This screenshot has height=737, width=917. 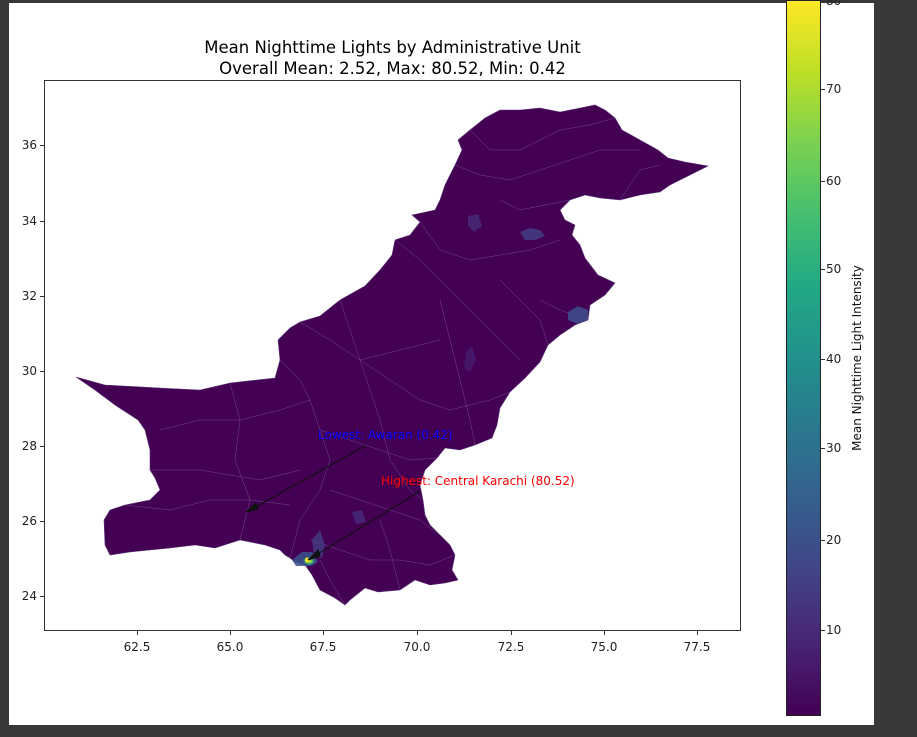 What do you see at coordinates (604, 642) in the screenshot?
I see `x-tick: 75.0` at bounding box center [604, 642].